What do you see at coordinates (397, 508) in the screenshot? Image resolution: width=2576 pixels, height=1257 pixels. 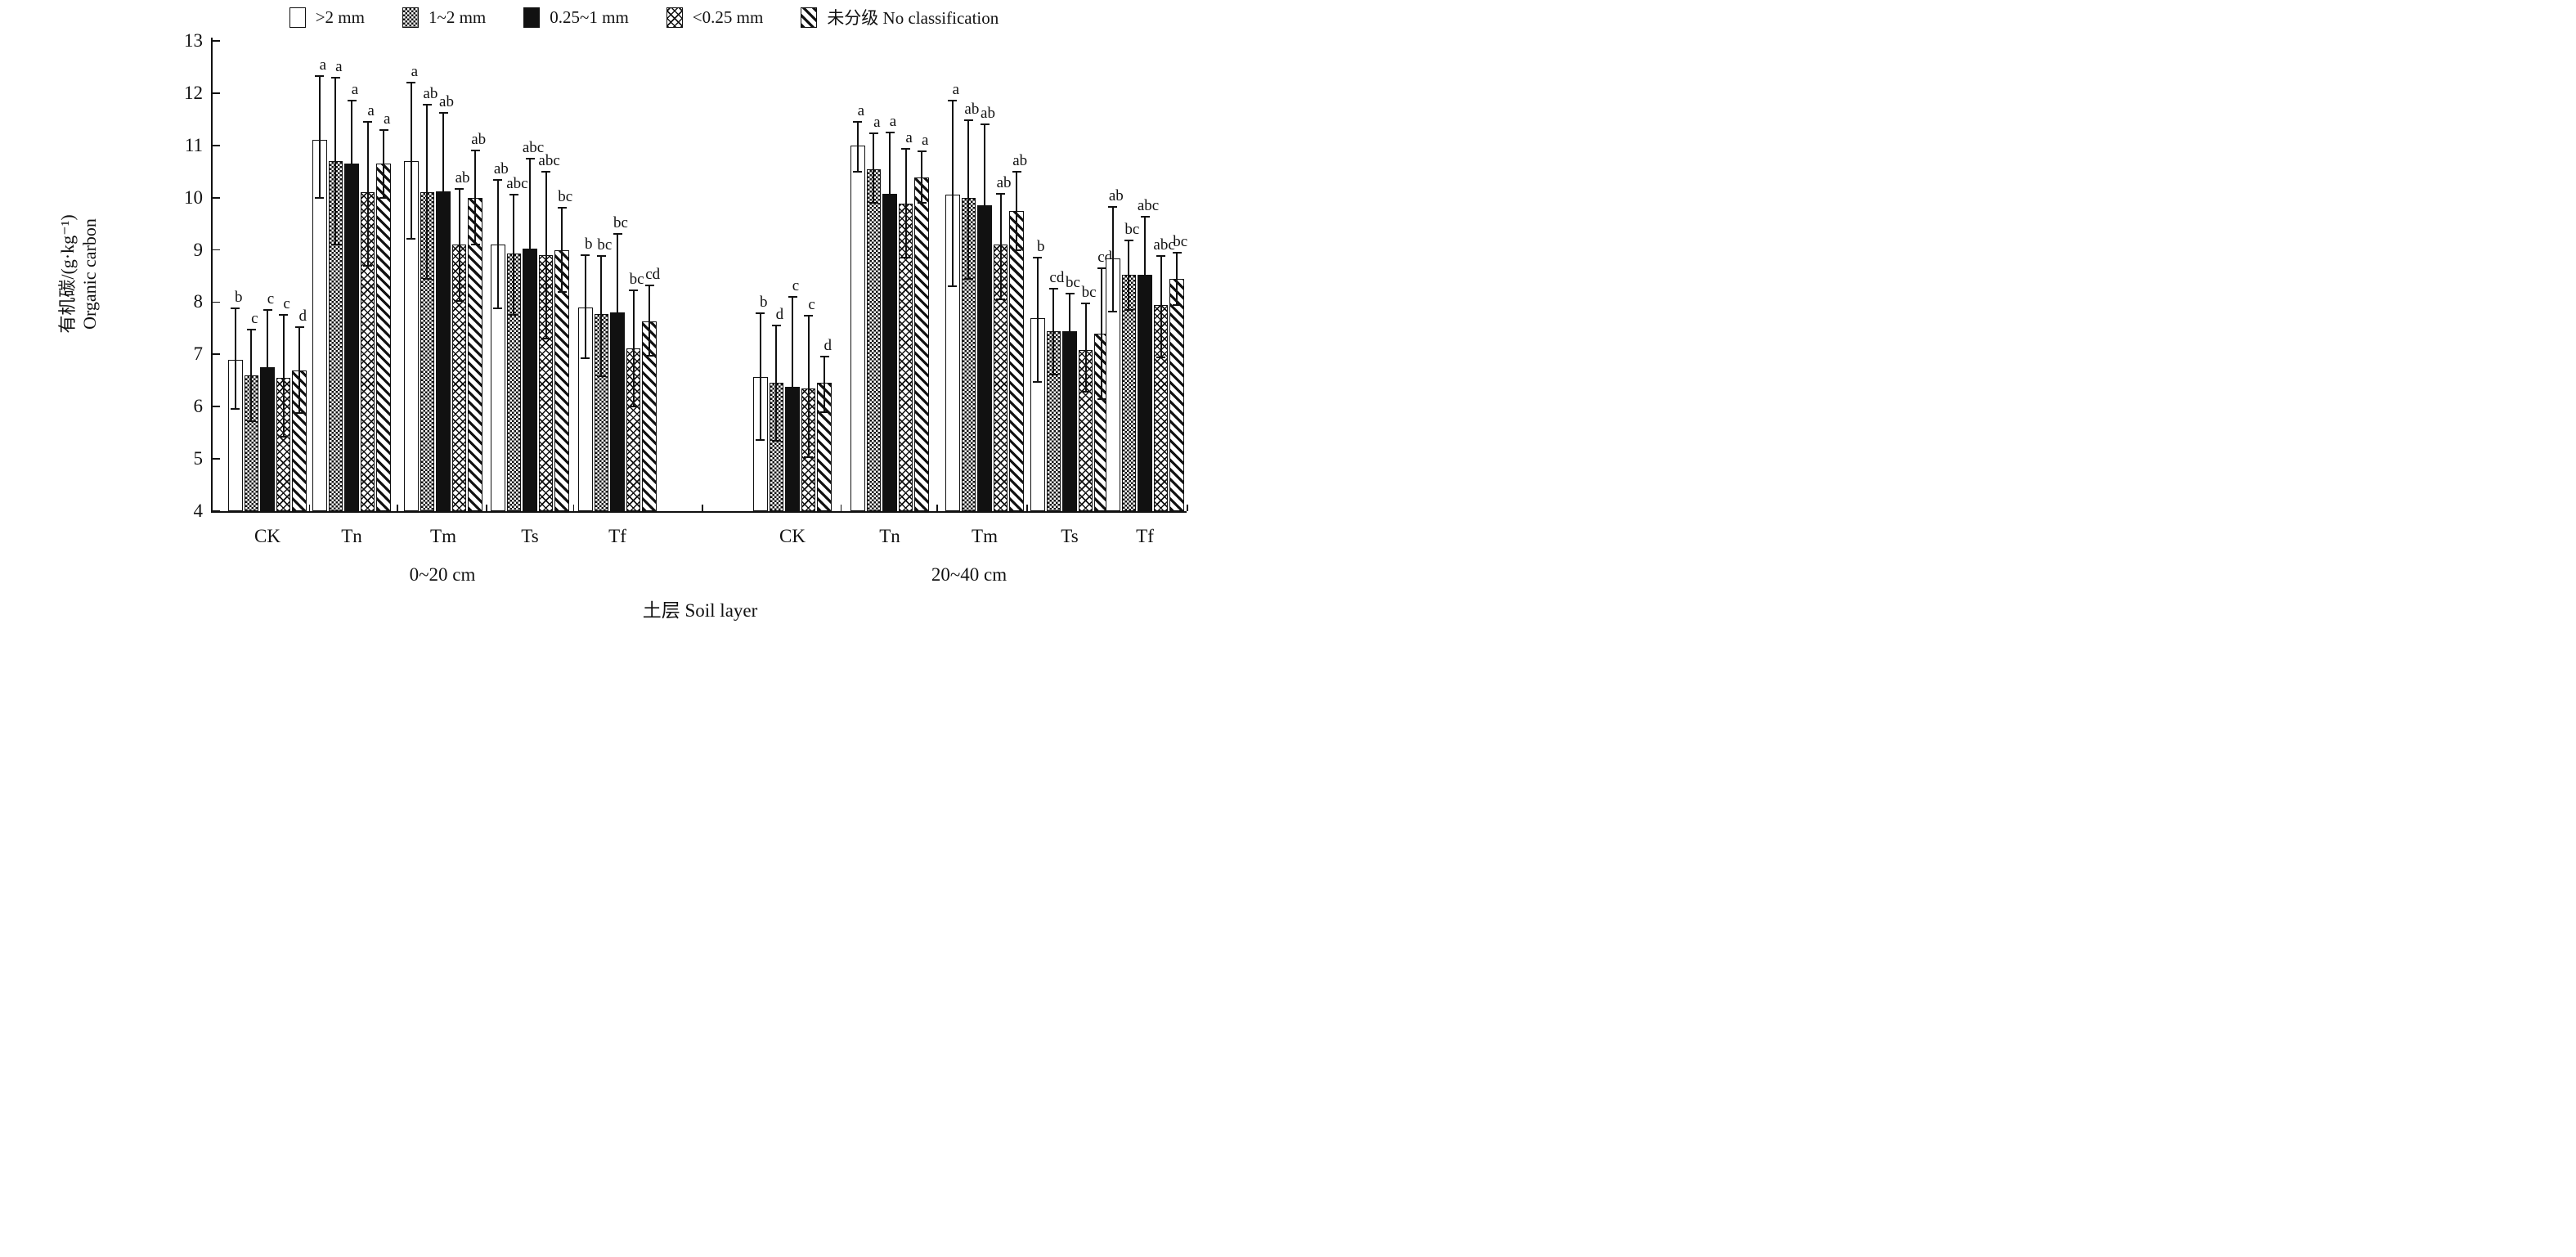 I see `x-tick` at bounding box center [397, 508].